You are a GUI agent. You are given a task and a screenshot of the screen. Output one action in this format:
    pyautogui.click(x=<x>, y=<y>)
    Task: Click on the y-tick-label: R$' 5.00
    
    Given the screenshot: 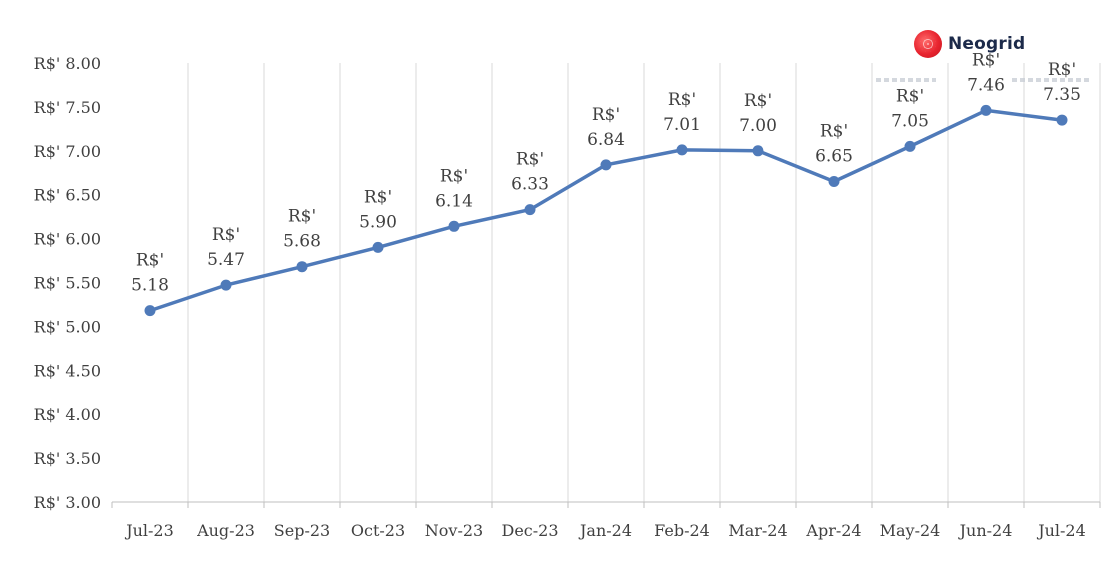 What is the action you would take?
    pyautogui.click(x=67, y=326)
    